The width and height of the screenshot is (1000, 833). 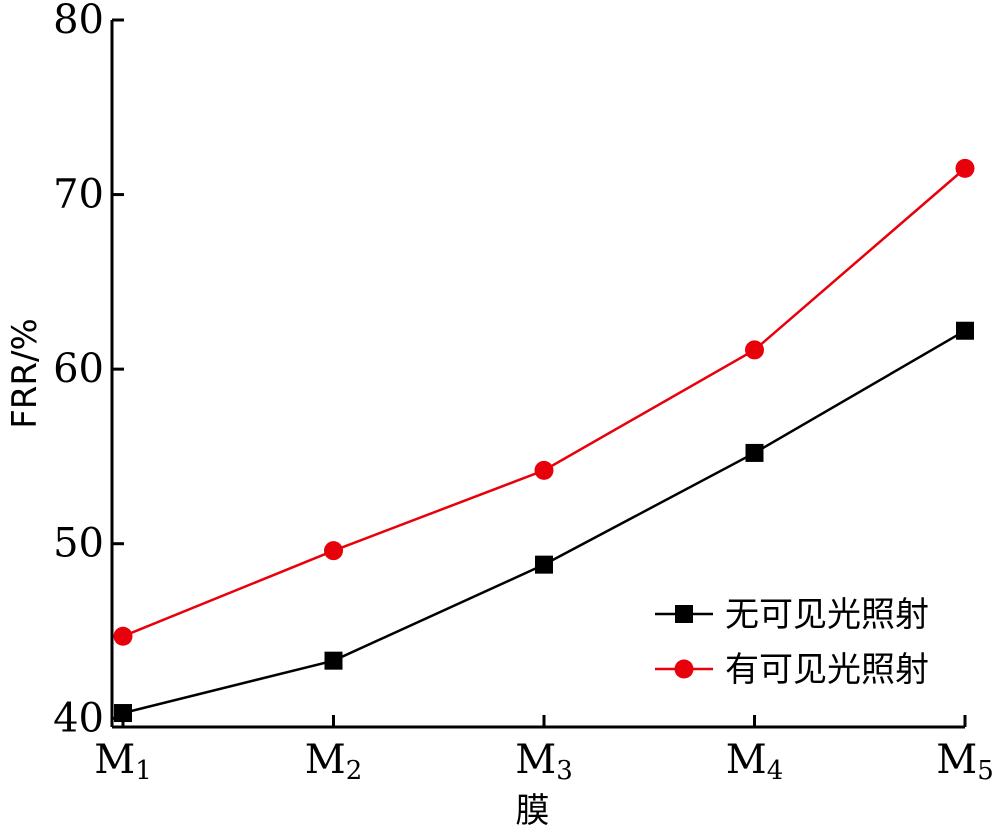 I want to click on x-tick-label: M5, so click(x=965, y=761).